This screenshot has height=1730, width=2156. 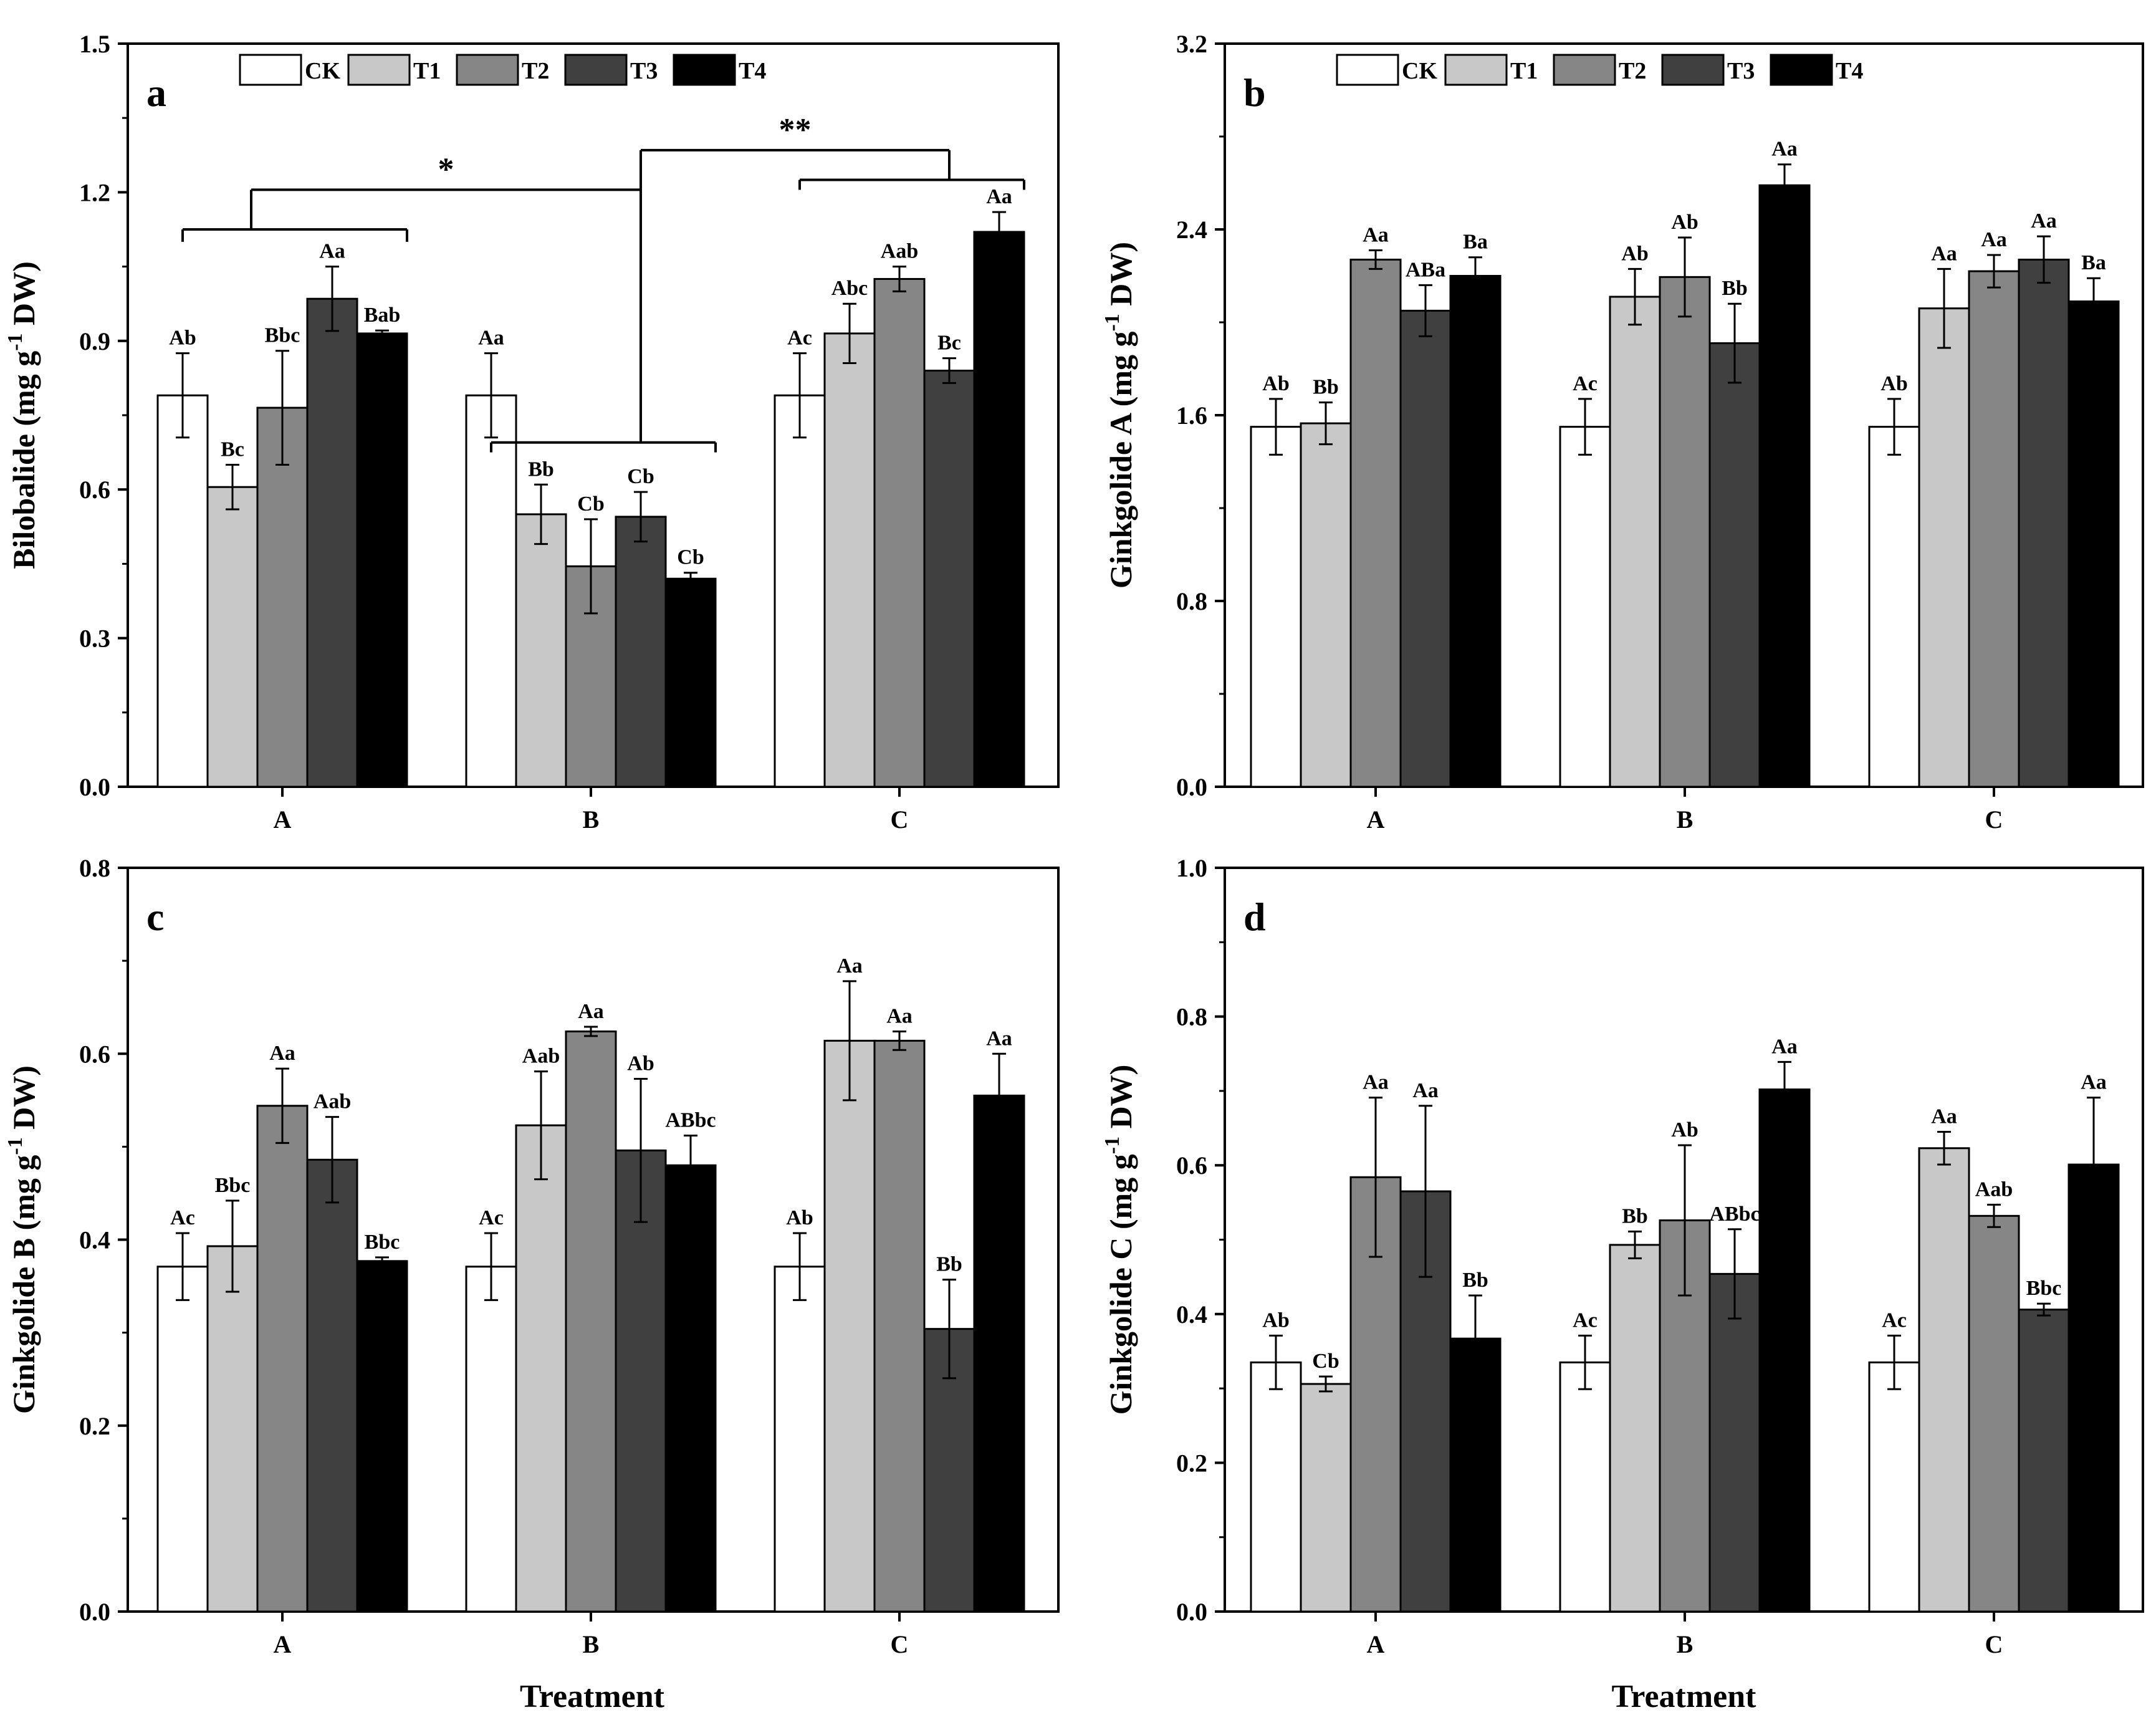 What do you see at coordinates (95, 787) in the screenshot?
I see `y-tick-label: 0.0` at bounding box center [95, 787].